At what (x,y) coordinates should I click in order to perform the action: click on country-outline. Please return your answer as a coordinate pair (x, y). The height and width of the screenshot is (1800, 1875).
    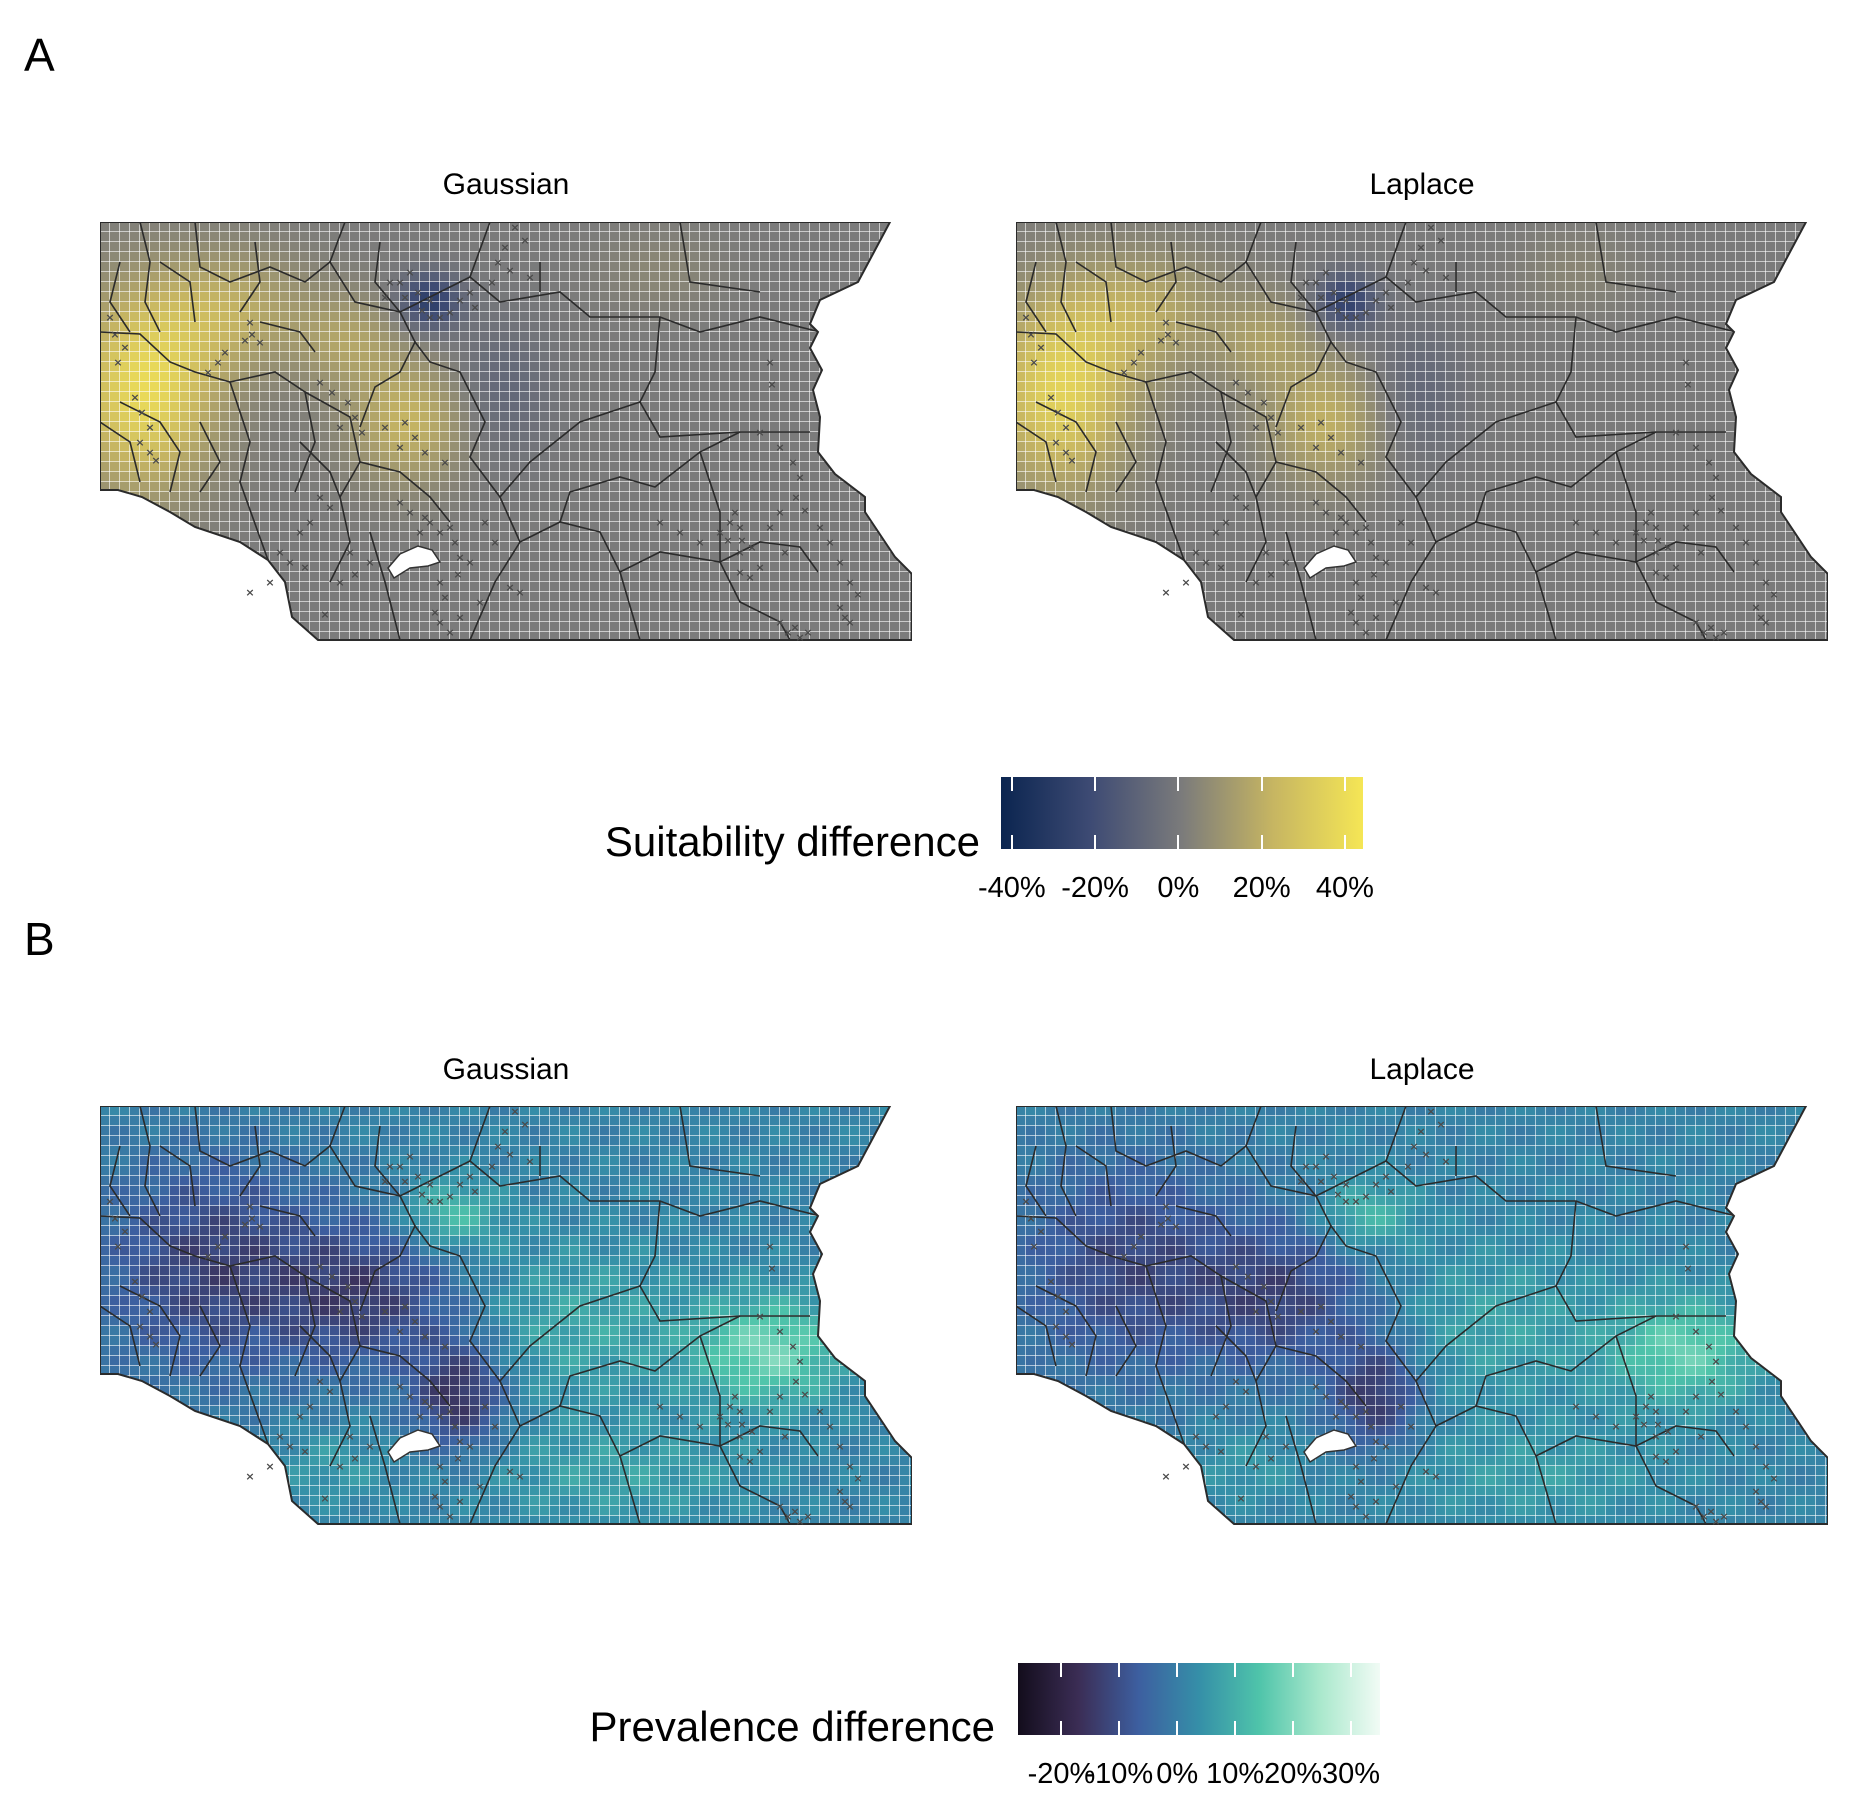
    Looking at the image, I should click on (1422, 1315).